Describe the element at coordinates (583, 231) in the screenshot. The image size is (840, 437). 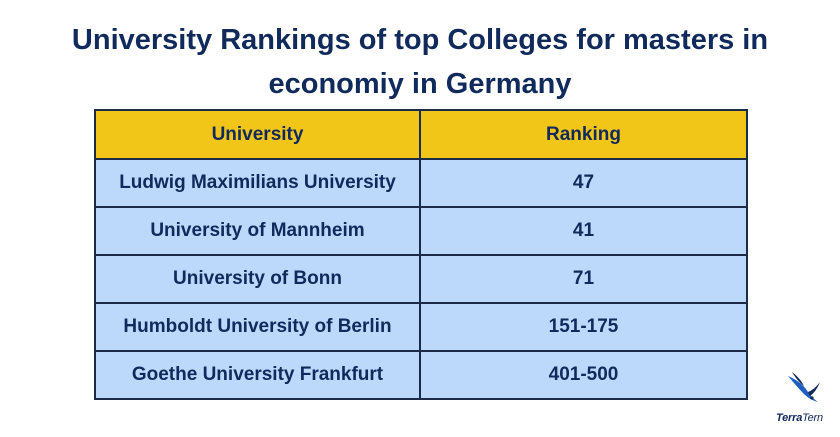
I see `ranking-cell: 41` at that location.